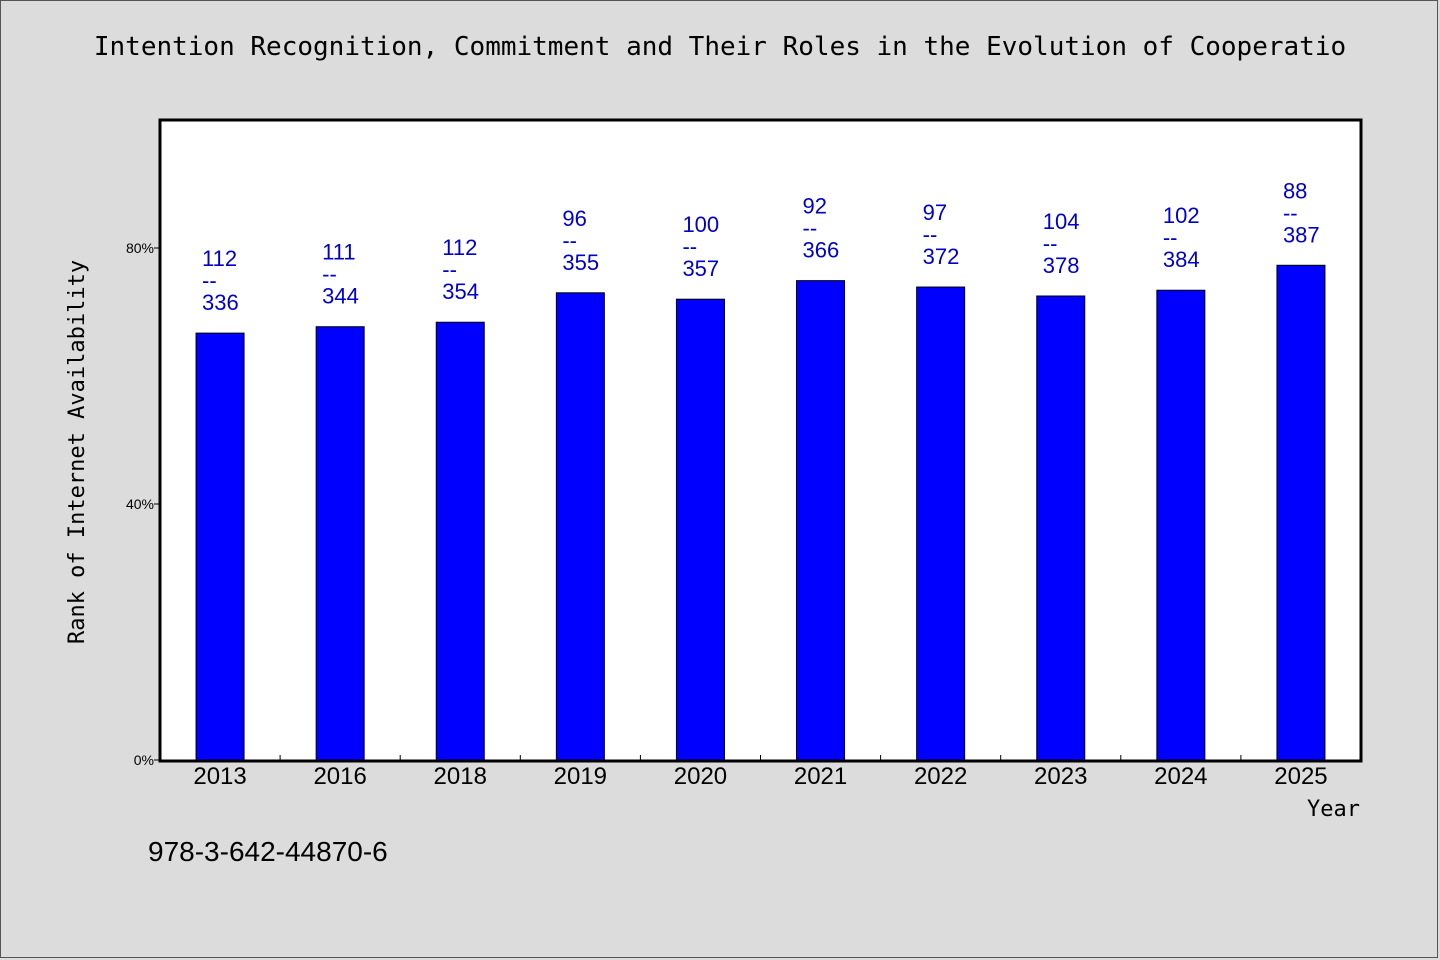 The height and width of the screenshot is (960, 1440). What do you see at coordinates (941, 256) in the screenshot?
I see `bar-label-bottom: 372` at bounding box center [941, 256].